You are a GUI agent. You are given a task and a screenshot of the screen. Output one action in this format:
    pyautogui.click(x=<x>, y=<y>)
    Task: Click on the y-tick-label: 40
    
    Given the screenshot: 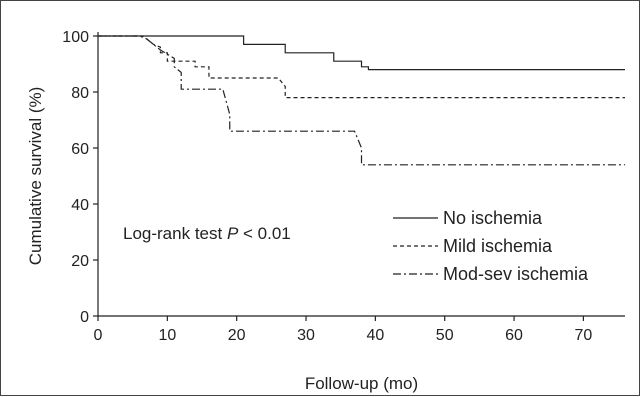 What is the action you would take?
    pyautogui.click(x=80, y=205)
    